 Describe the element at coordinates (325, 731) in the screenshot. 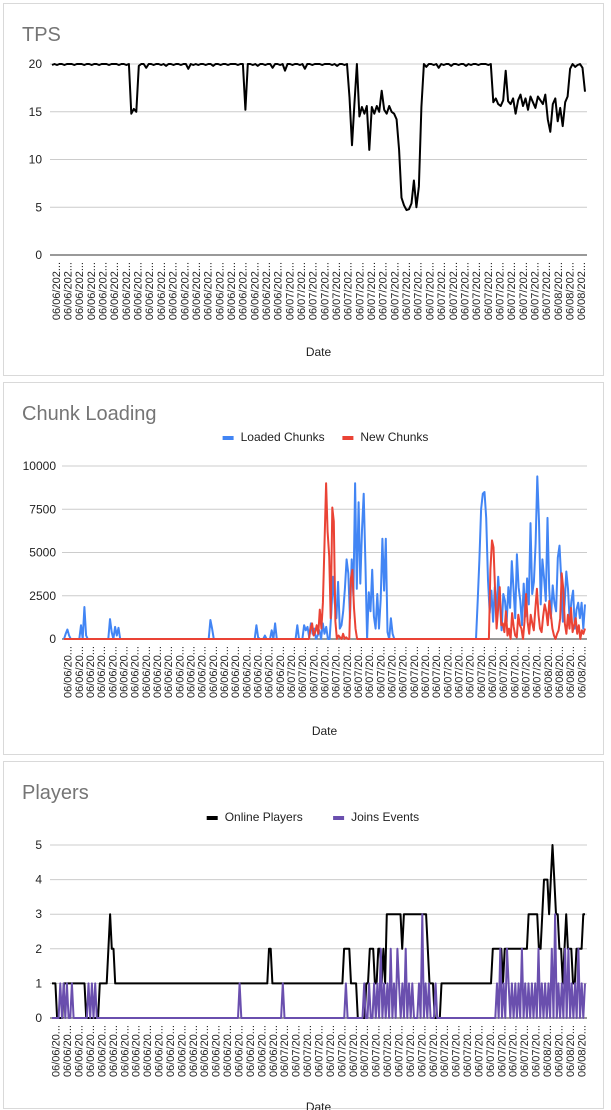

I see `chunk-loading-x-axis-title: Date` at that location.